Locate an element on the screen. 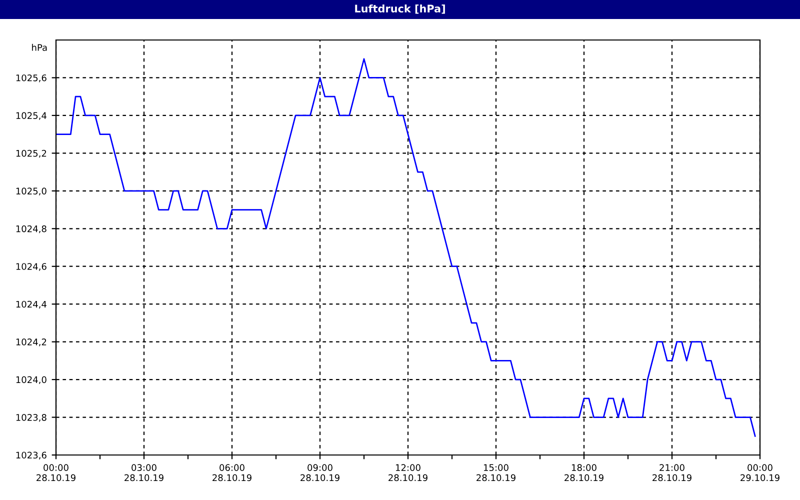 This screenshot has width=800, height=500. y-tick-label: 1024,0 is located at coordinates (31, 380).